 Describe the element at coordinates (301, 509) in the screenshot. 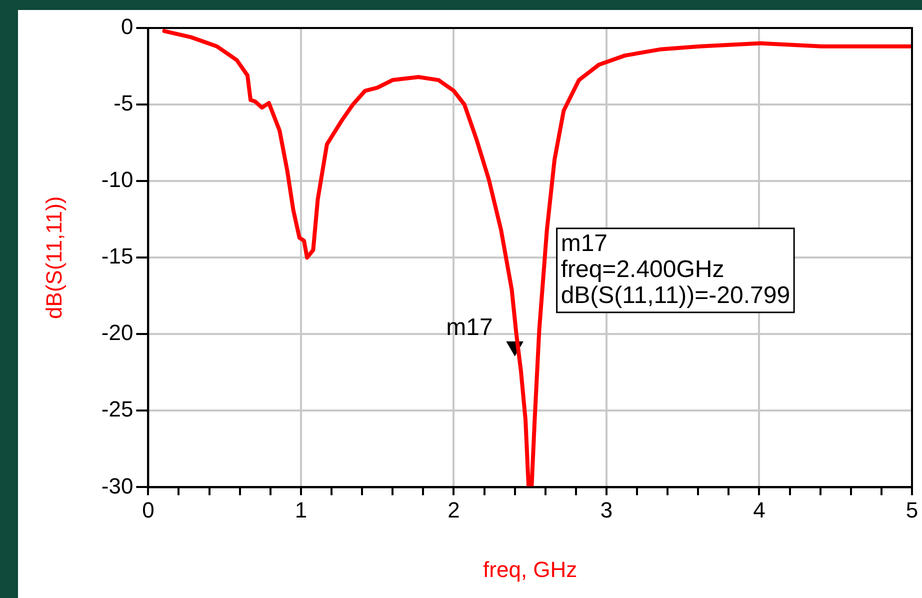

I see `x-tick-label: 1` at that location.